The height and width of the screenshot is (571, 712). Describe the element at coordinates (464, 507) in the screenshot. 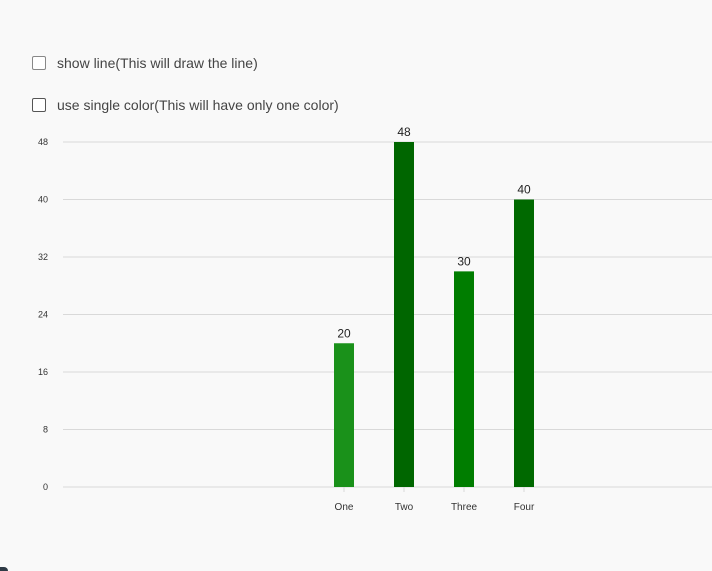

I see `x-tick-label: Three` at that location.